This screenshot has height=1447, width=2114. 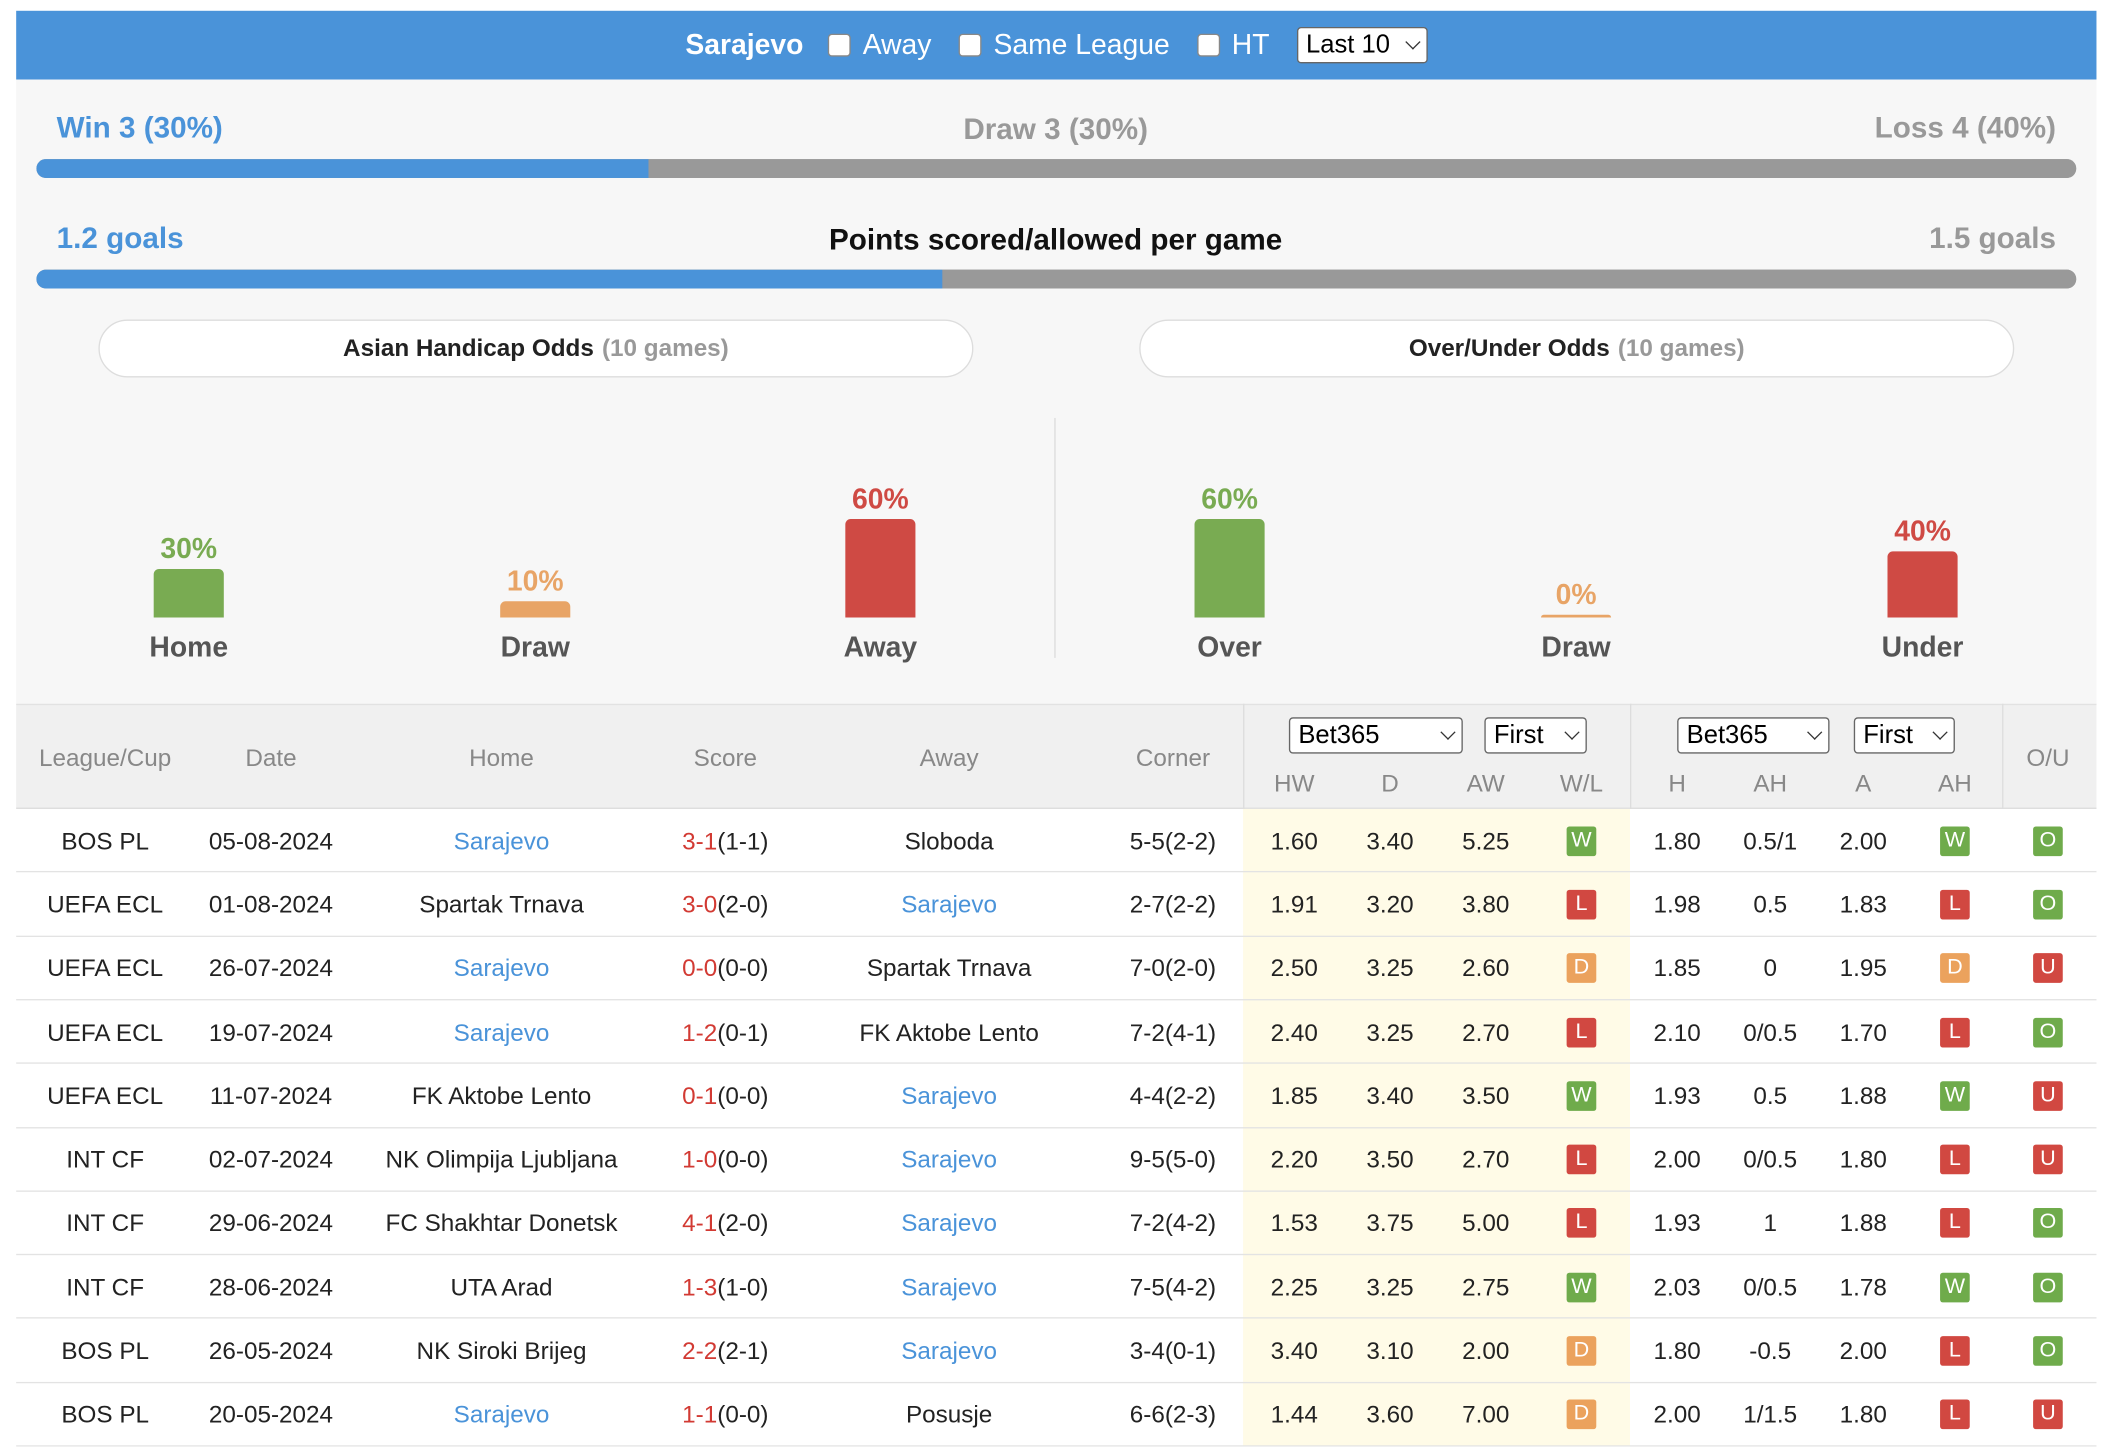 What do you see at coordinates (1081, 44) in the screenshot?
I see `option-label: Same League` at bounding box center [1081, 44].